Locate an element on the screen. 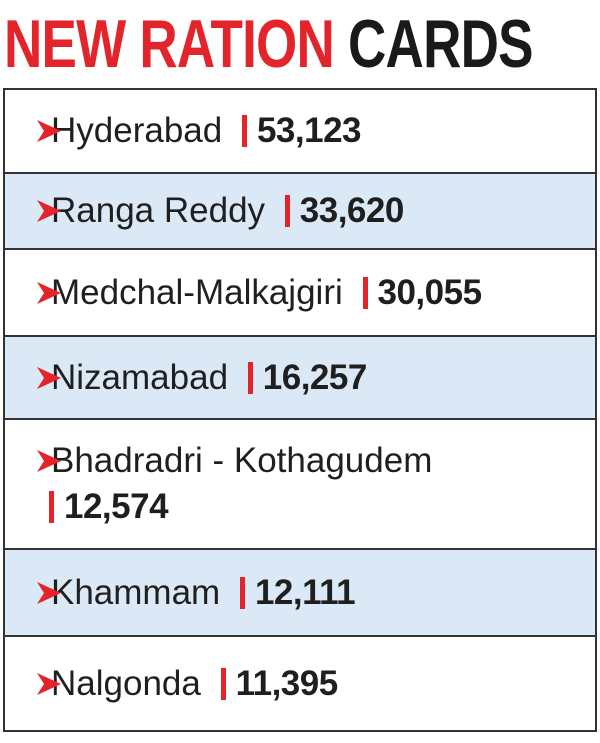 This screenshot has height=743, width=600. value-group: 30,055 is located at coordinates (417, 292).